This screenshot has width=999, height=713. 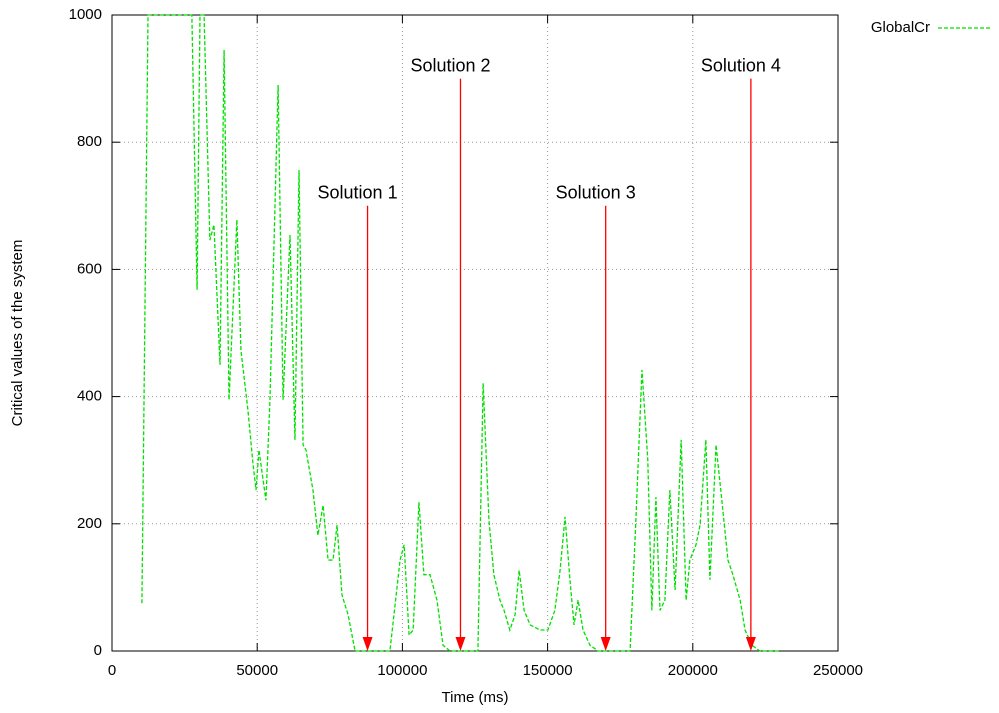 I want to click on x-tick-label: 150000, so click(x=548, y=670).